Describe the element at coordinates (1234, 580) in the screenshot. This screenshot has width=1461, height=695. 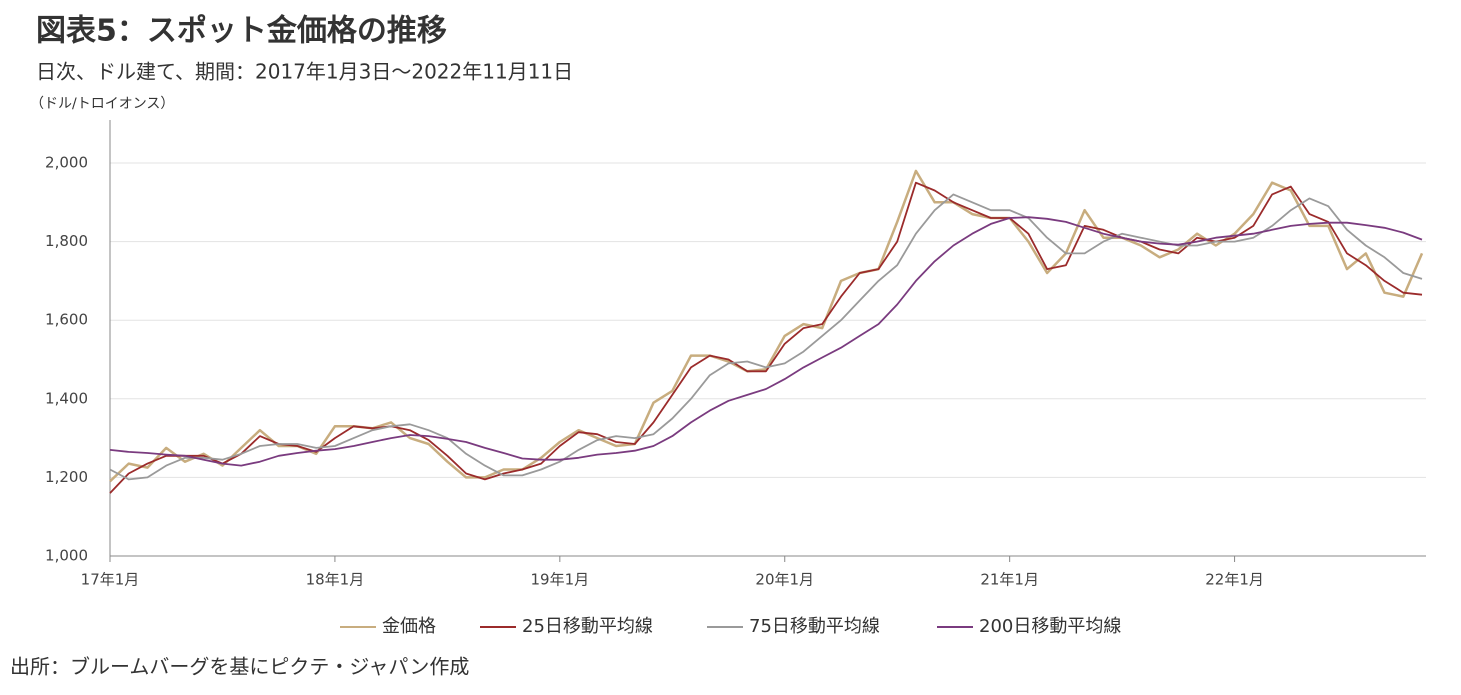
I see `x-tick-label: 22年1月` at that location.